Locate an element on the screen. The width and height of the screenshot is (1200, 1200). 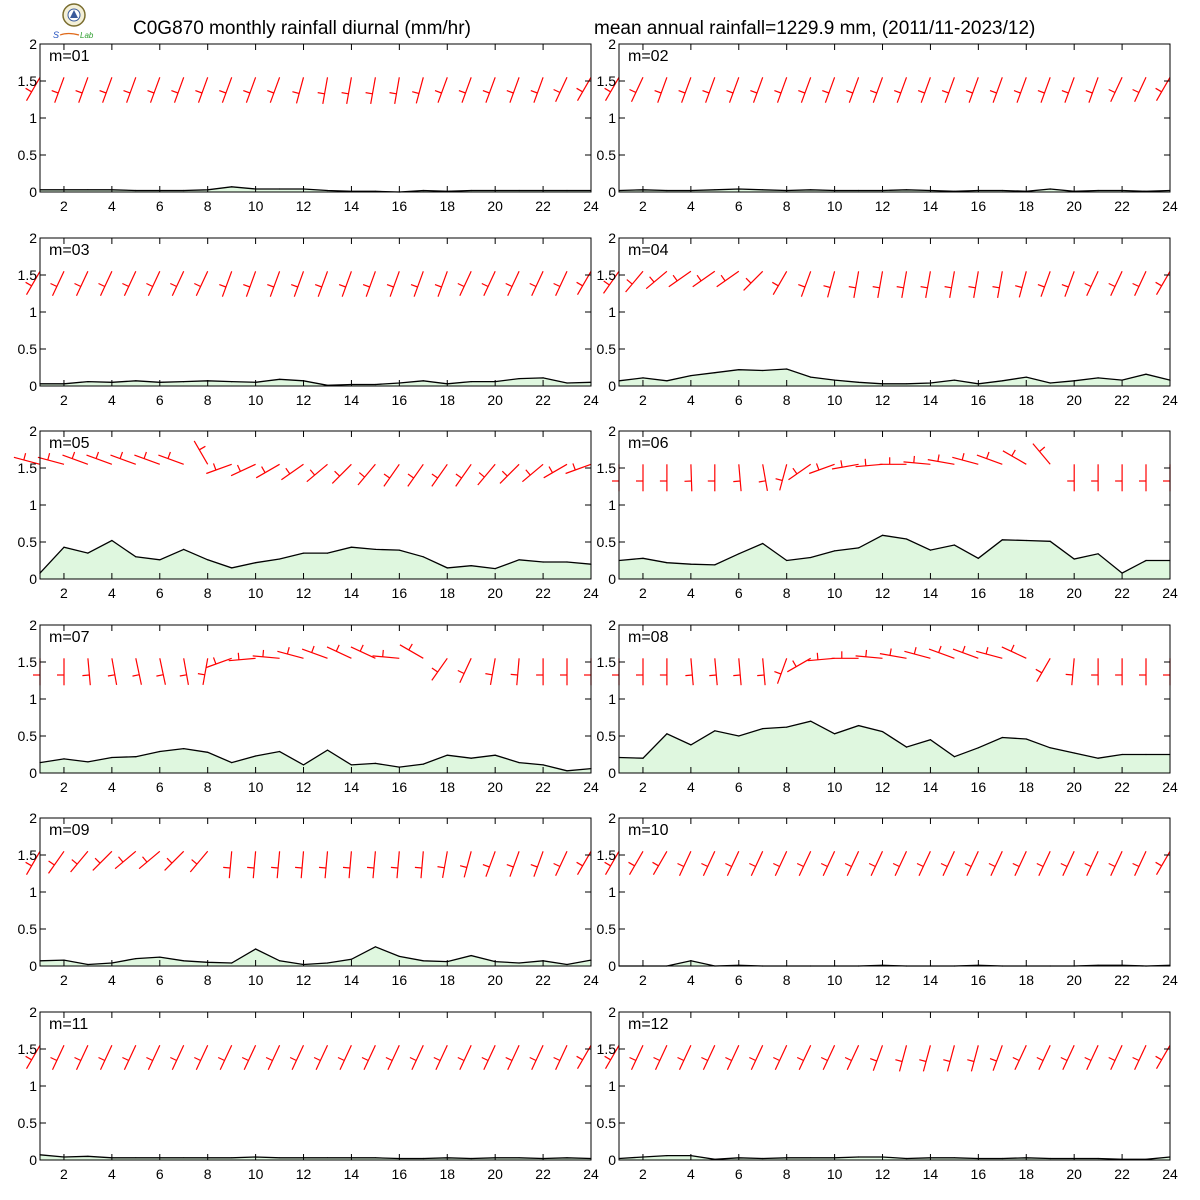
x-tick-label: 6 is located at coordinates (160, 206).